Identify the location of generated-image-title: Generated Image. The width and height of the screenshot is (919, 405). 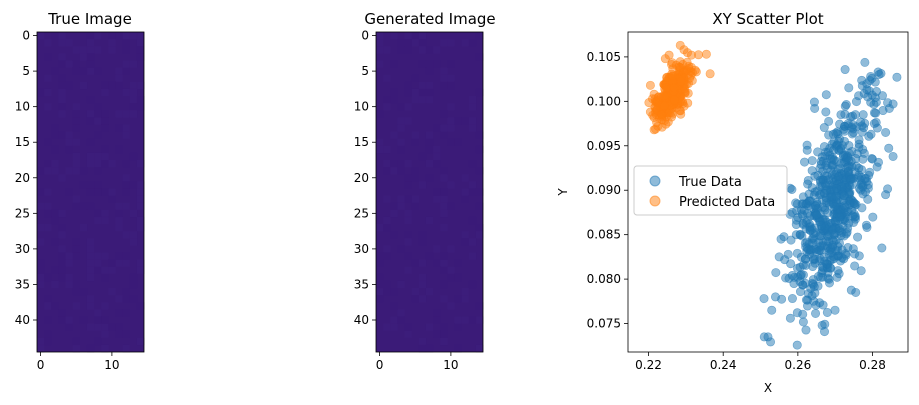
(429, 19).